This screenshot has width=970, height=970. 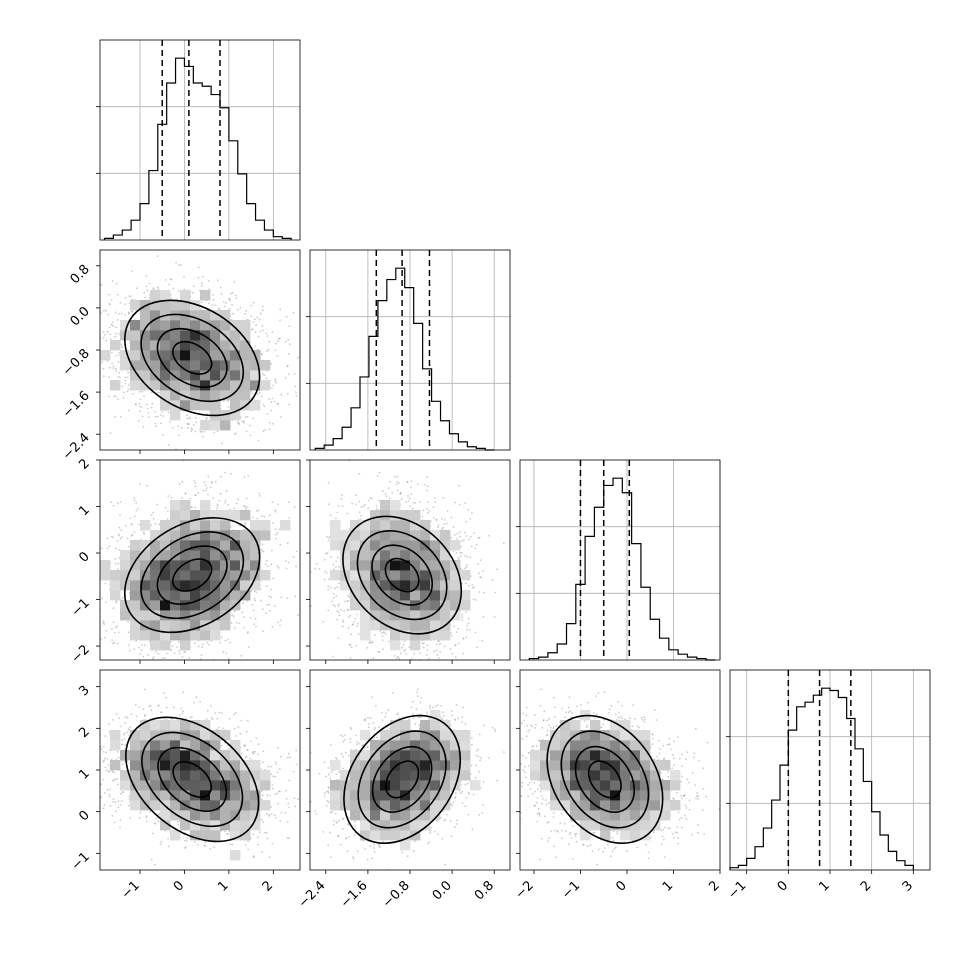 What do you see at coordinates (396, 894) in the screenshot?
I see `x-tick-label: −0.8` at bounding box center [396, 894].